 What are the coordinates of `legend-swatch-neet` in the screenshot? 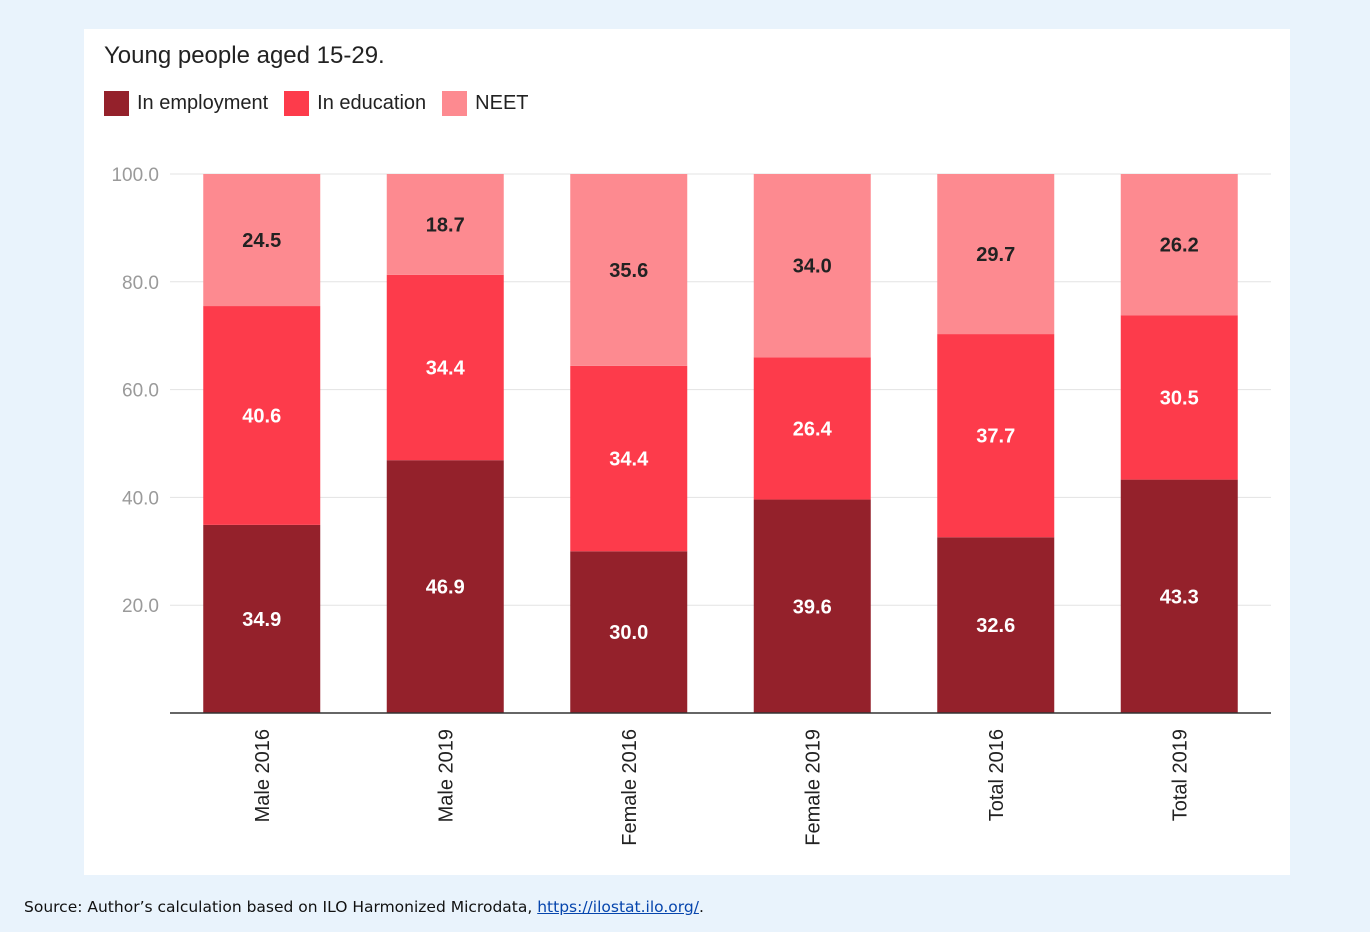 It's located at (455, 103).